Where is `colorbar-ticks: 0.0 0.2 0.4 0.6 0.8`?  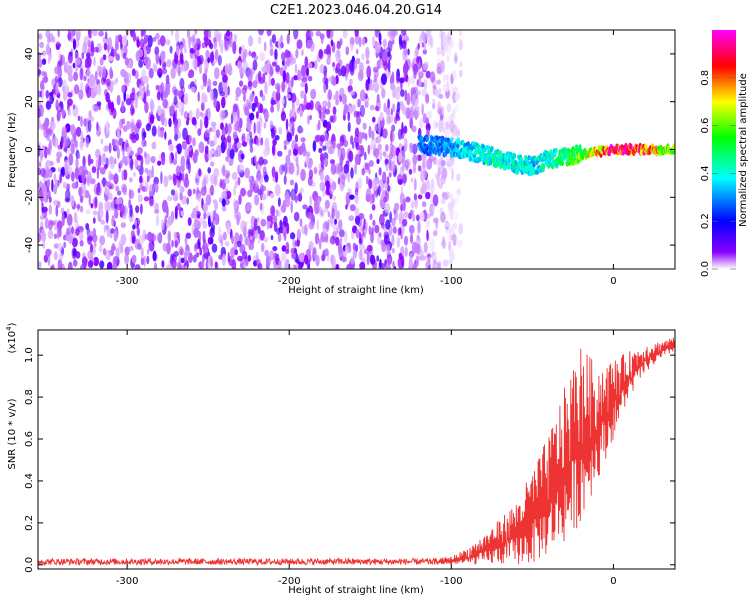 colorbar-ticks: 0.0 0.2 0.4 0.6 0.8 is located at coordinates (718, 173).